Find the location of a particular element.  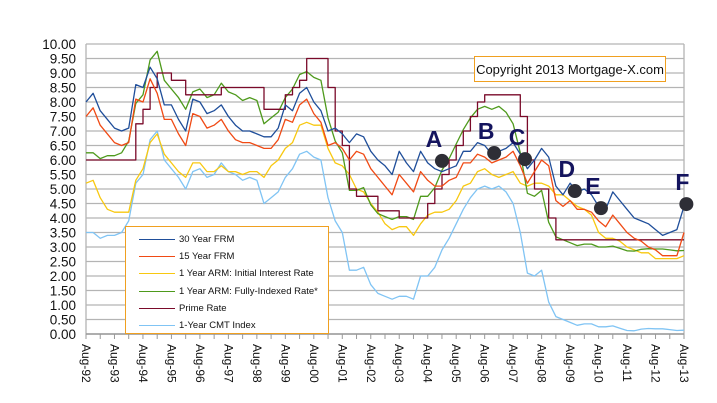

x-tick-label: Aug-02 is located at coordinates (371, 363).